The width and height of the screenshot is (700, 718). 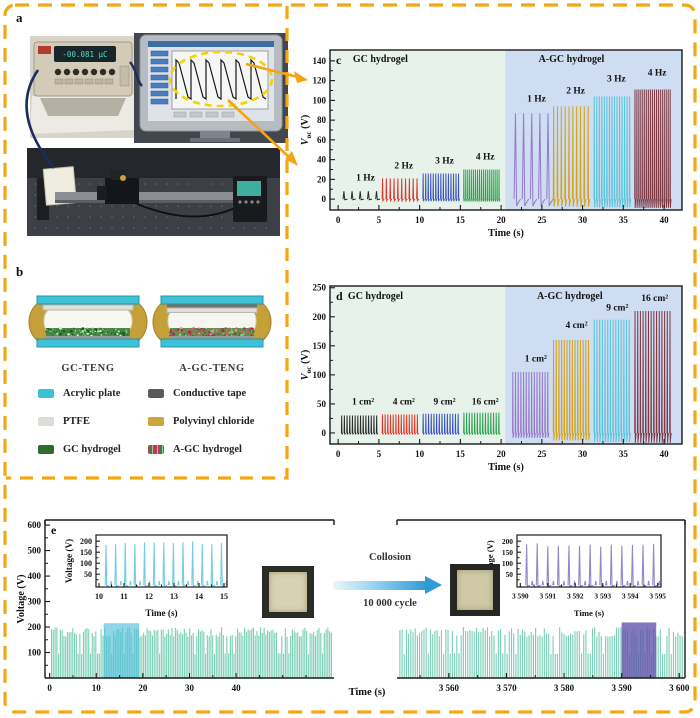 I want to click on hydrogel-film-after, so click(x=475, y=590).